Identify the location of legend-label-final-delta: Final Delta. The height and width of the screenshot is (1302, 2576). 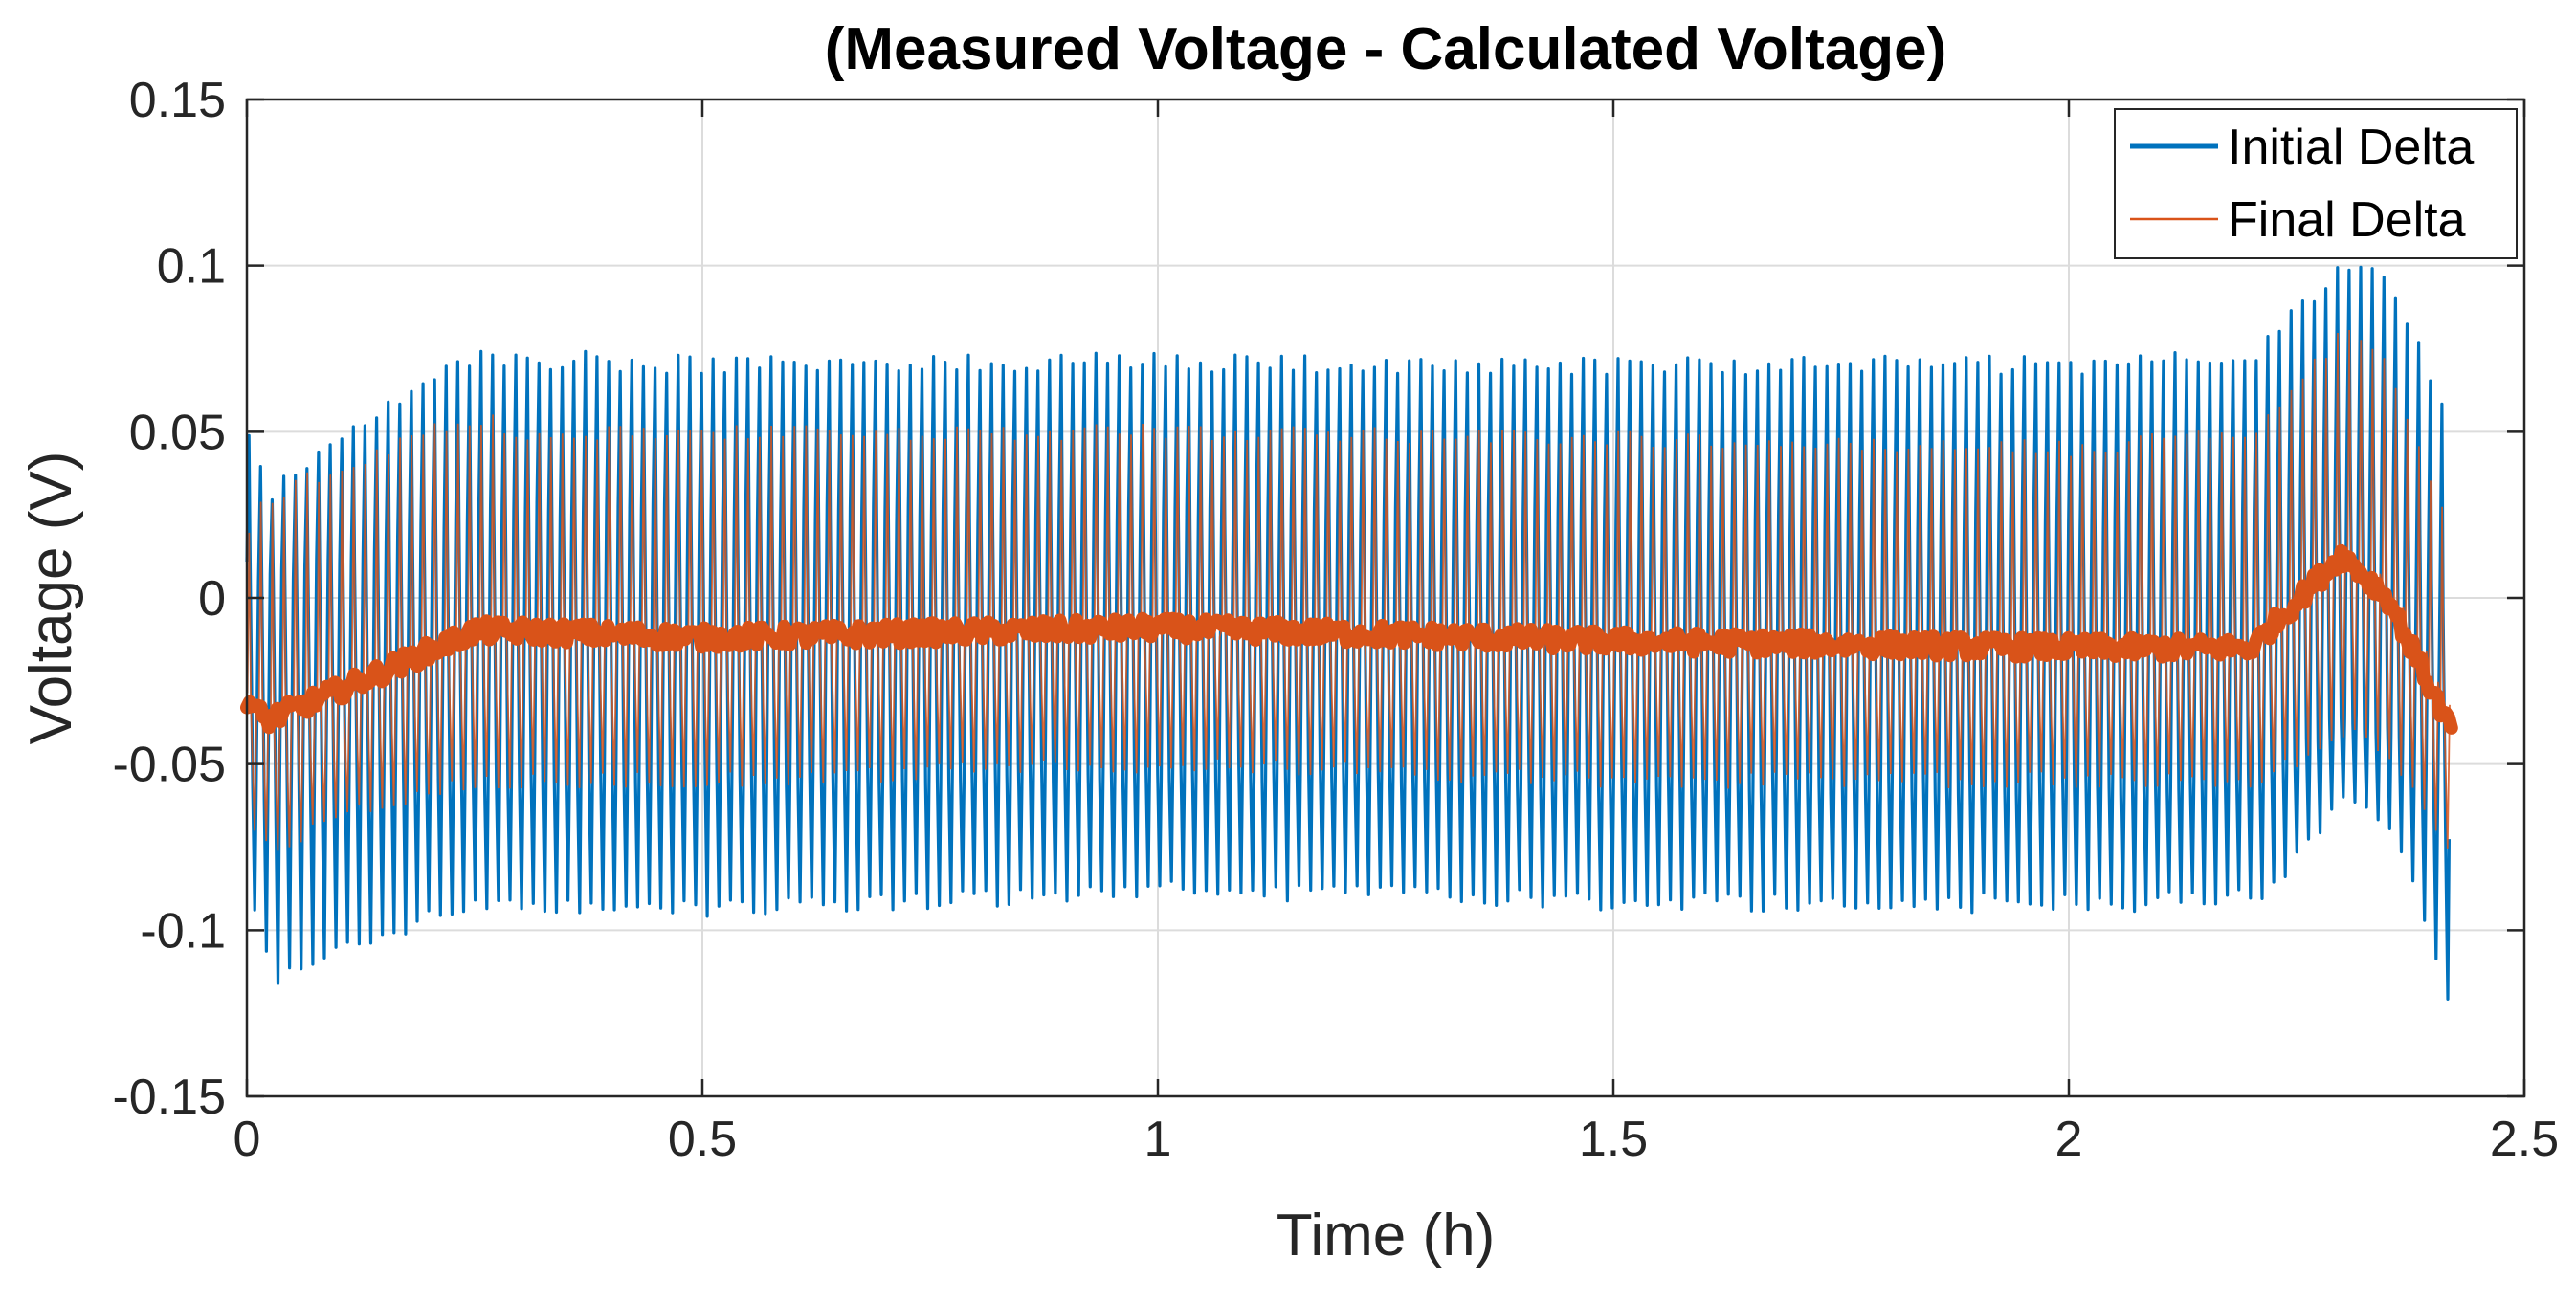
(2347, 220).